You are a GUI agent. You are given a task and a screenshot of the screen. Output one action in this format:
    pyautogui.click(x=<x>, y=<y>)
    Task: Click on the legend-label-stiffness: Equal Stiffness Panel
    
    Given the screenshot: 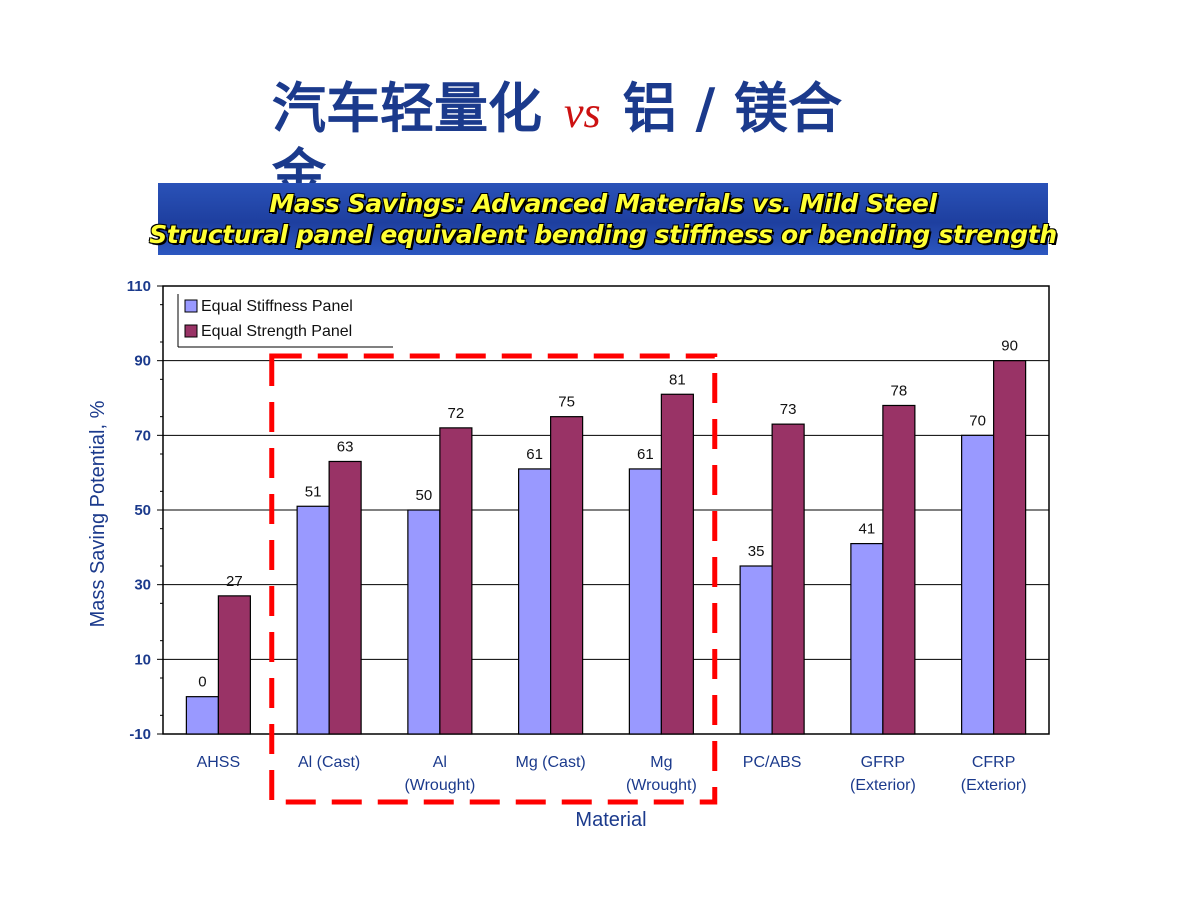 What is the action you would take?
    pyautogui.click(x=277, y=306)
    